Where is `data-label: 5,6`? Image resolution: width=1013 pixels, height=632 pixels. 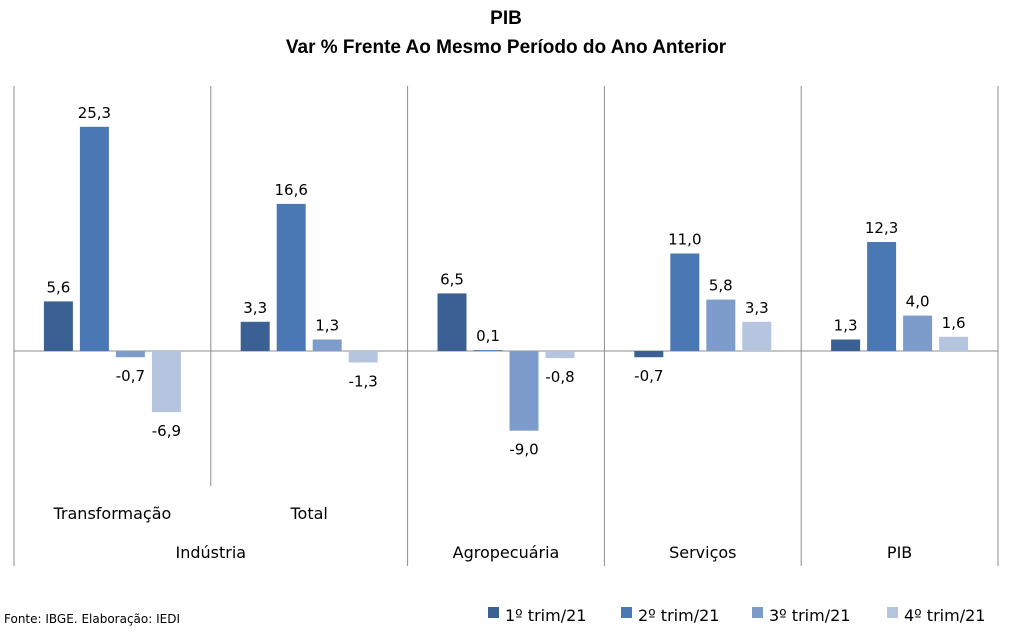
data-label: 5,6 is located at coordinates (58, 287).